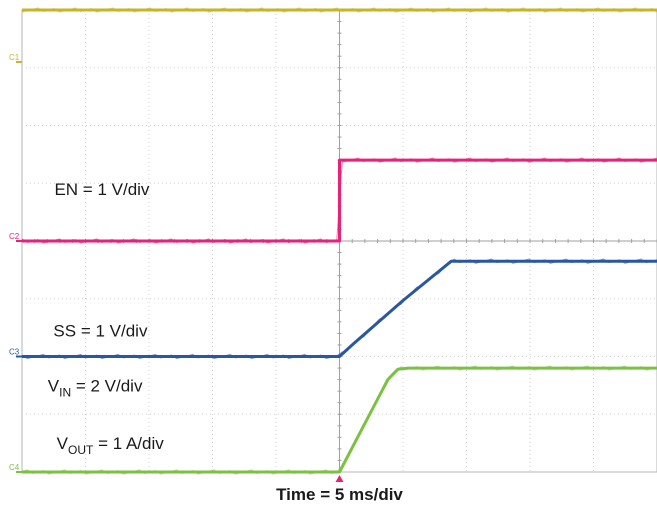 Image resolution: width=657 pixels, height=508 pixels. I want to click on channel-label-c2: EN = 1 V/div, so click(101, 189).